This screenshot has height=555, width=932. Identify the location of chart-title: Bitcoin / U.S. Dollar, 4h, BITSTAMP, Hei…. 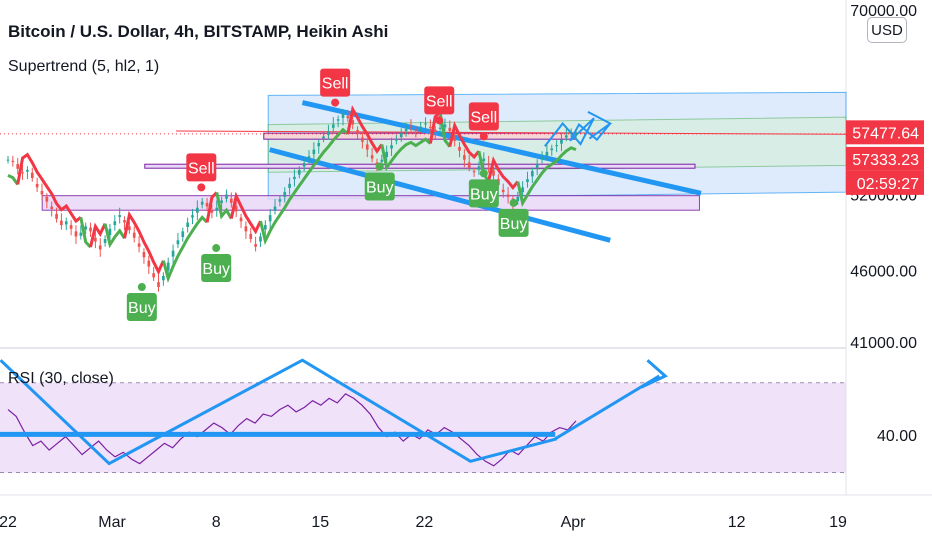
(198, 31).